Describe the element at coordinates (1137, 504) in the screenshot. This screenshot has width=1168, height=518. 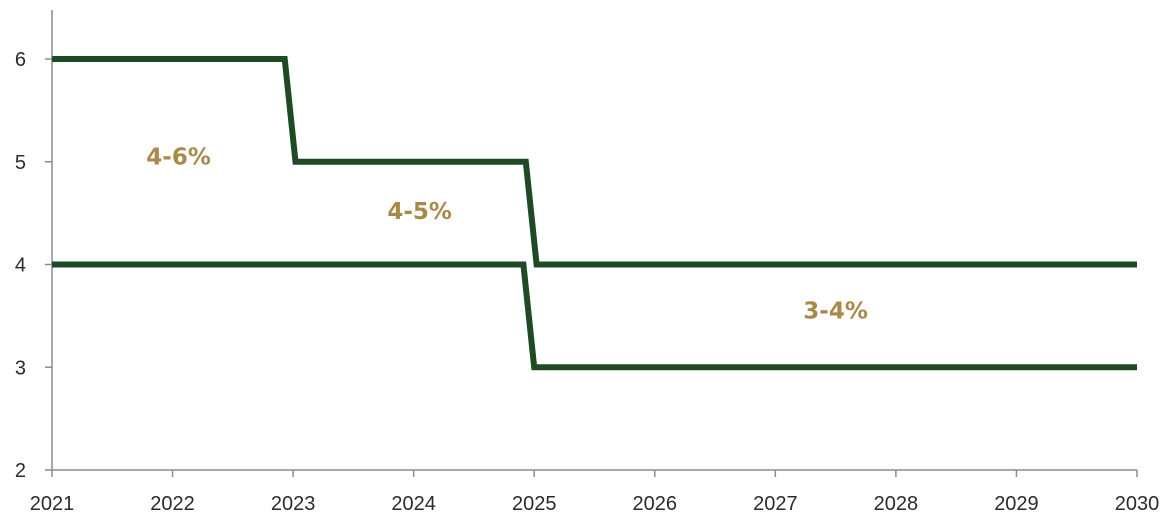
I see `x-tick-label: 2030` at that location.